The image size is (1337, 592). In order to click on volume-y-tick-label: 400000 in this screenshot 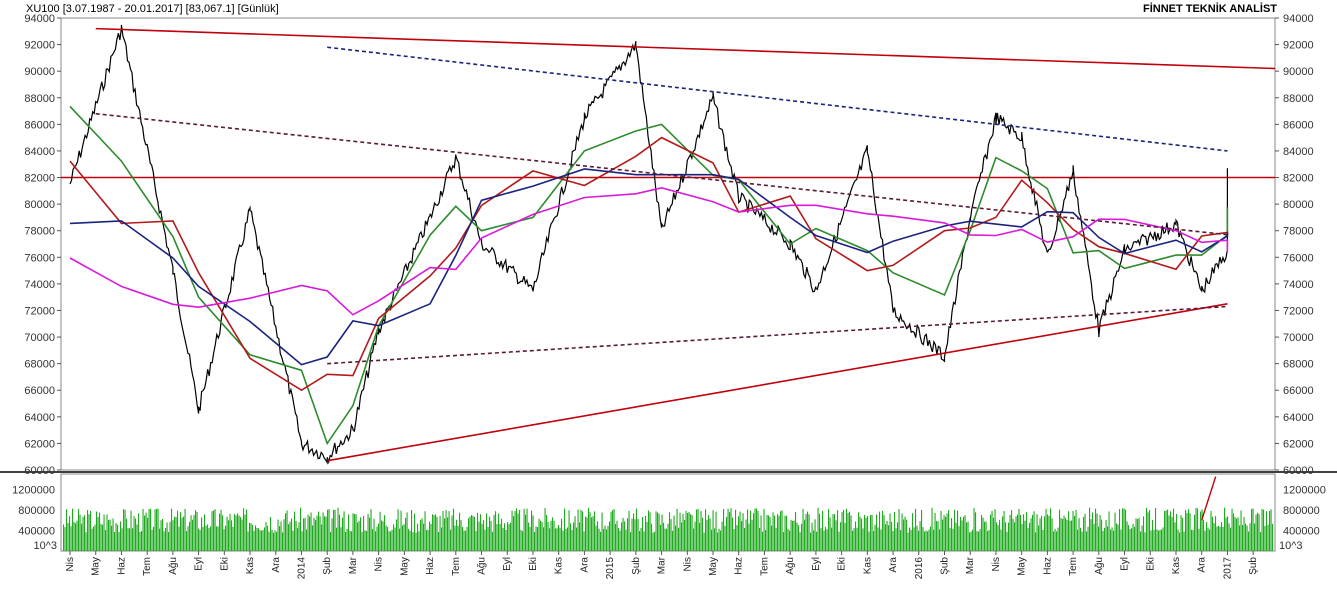, I will do `click(36, 531)`.